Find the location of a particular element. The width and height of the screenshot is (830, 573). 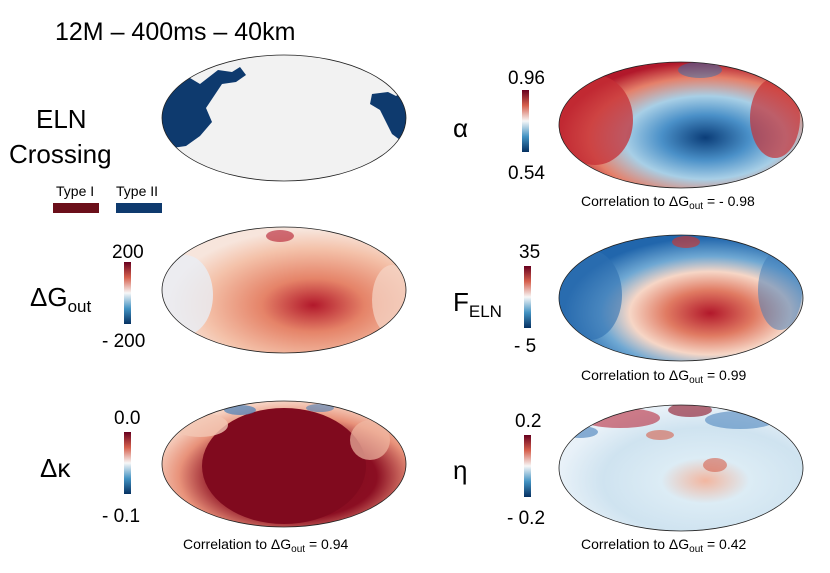

type2-region-east is located at coordinates (388, 114).